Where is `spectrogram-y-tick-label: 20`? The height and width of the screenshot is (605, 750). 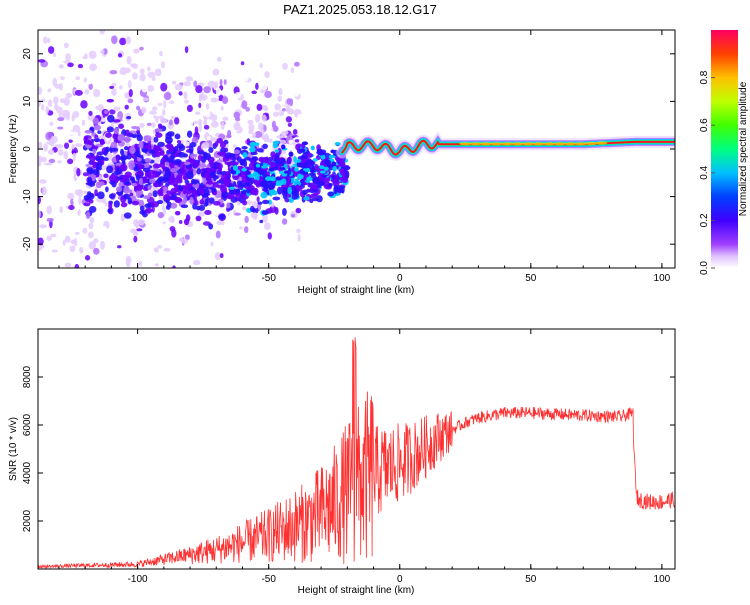 spectrogram-y-tick-label: 20 is located at coordinates (27, 54).